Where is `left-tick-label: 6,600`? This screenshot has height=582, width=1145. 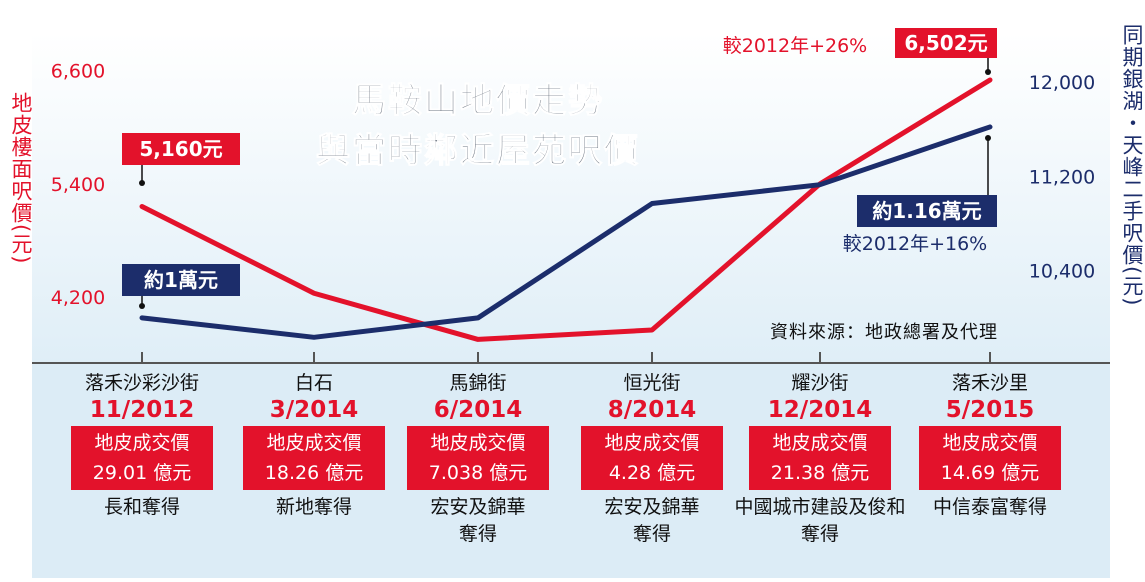 left-tick-label: 6,600 is located at coordinates (78, 72).